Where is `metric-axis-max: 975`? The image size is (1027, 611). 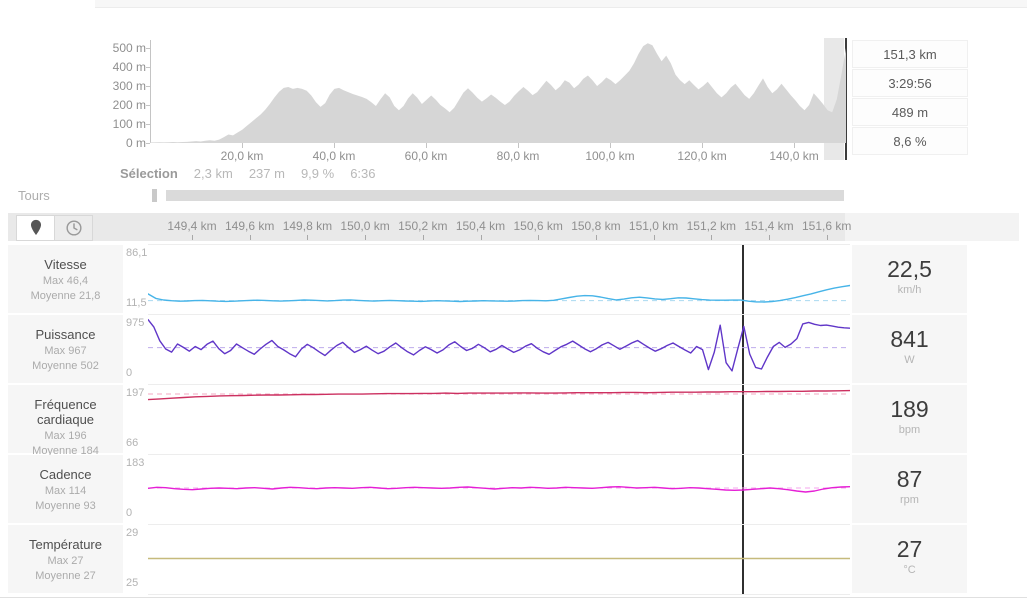 metric-axis-max: 975 is located at coordinates (135, 323).